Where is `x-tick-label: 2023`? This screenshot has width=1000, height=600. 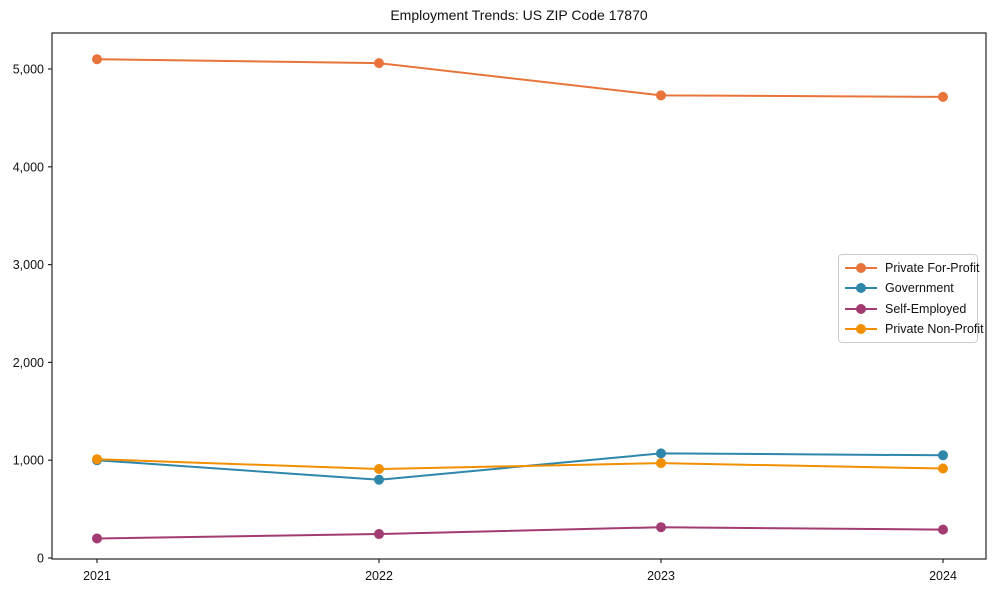
x-tick-label: 2023 is located at coordinates (661, 576).